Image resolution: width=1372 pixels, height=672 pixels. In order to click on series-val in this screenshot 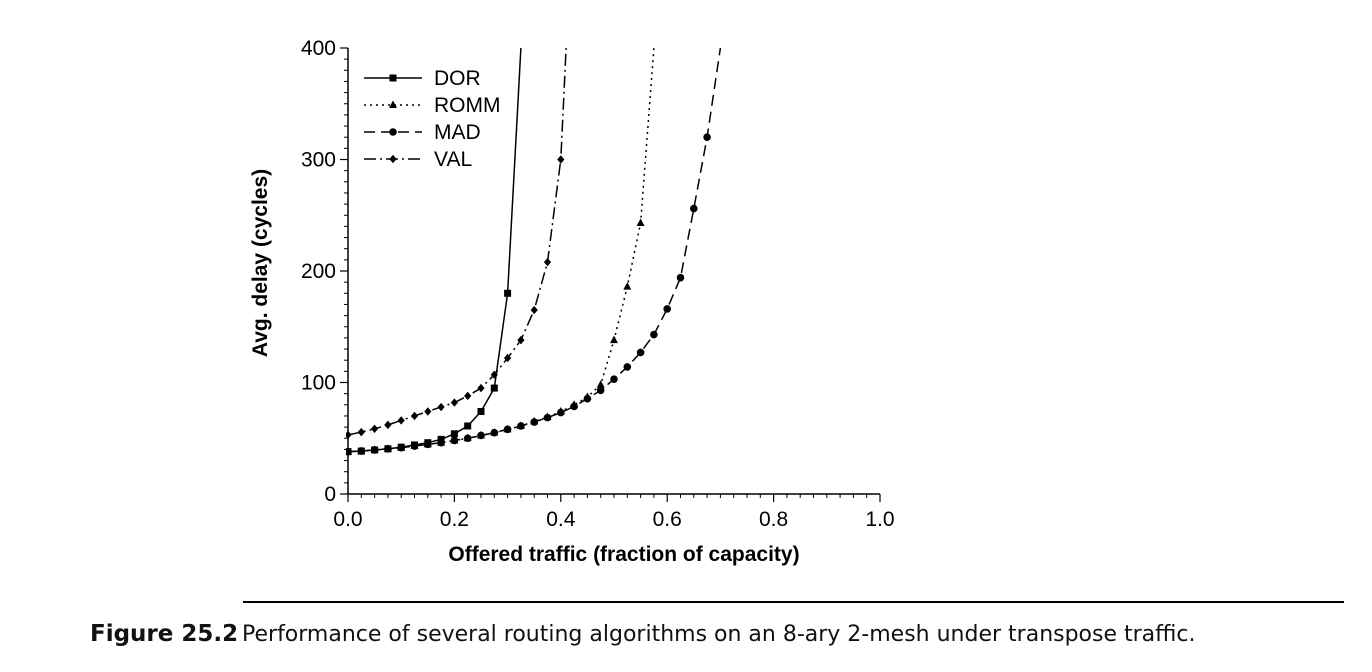, I will do `click(456, 243)`.